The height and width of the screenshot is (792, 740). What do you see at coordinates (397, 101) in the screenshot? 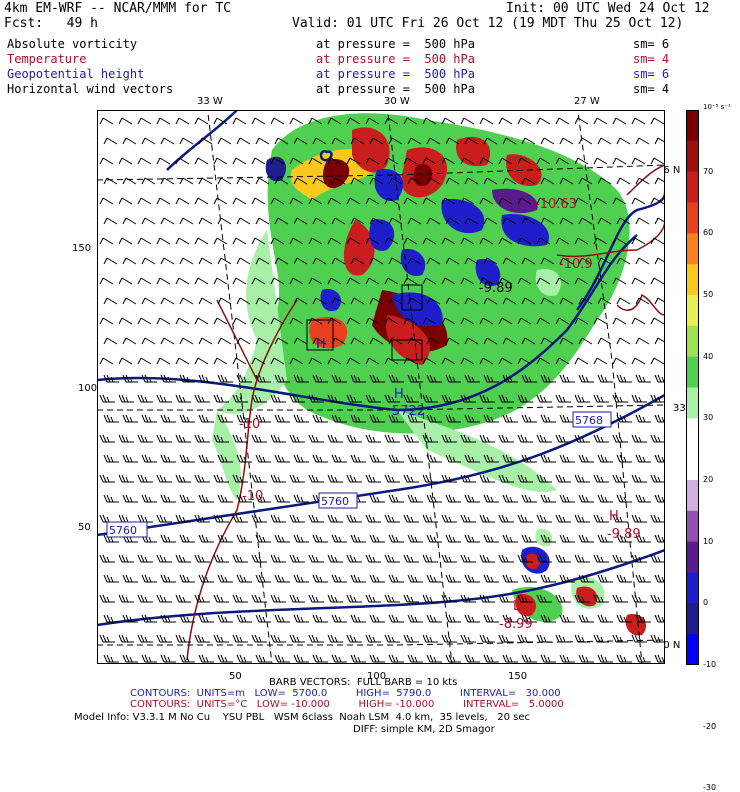
I see `lon-label-30w: 30 W` at bounding box center [397, 101].